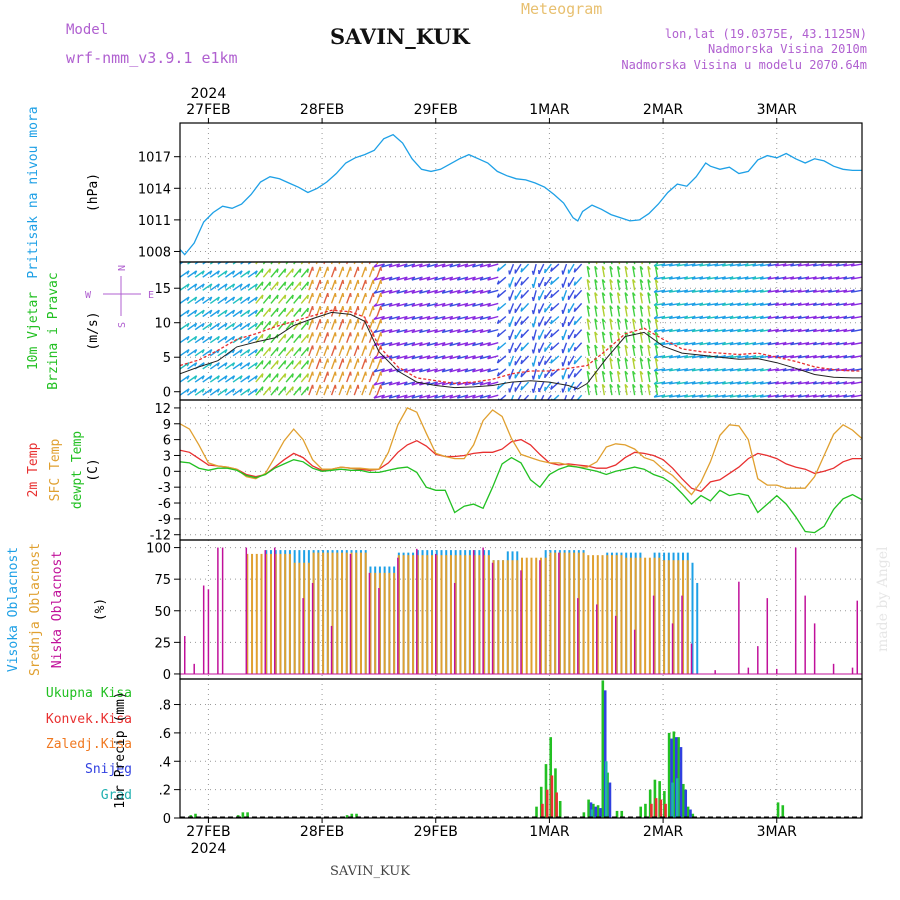  What do you see at coordinates (322, 110) in the screenshot?
I see `xtick-label-top: 28FEB` at bounding box center [322, 110].